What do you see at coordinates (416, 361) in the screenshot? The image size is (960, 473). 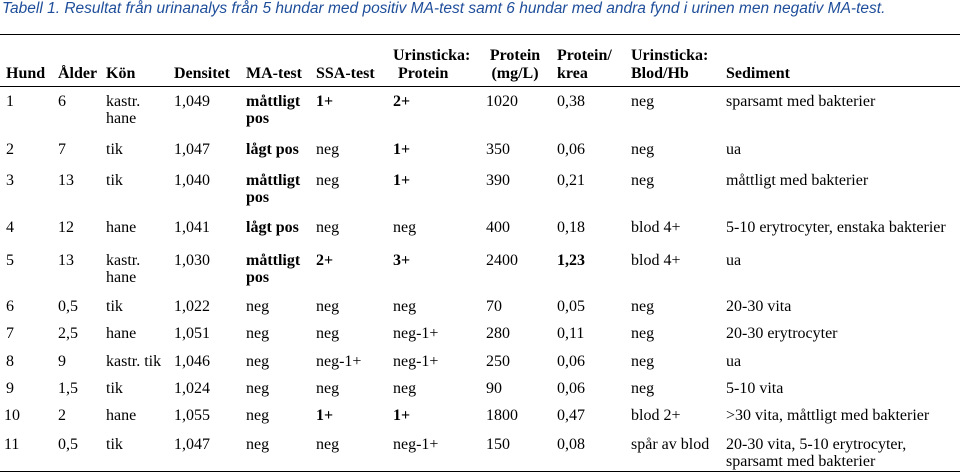 I see `cell-us-protein: neg-1+` at bounding box center [416, 361].